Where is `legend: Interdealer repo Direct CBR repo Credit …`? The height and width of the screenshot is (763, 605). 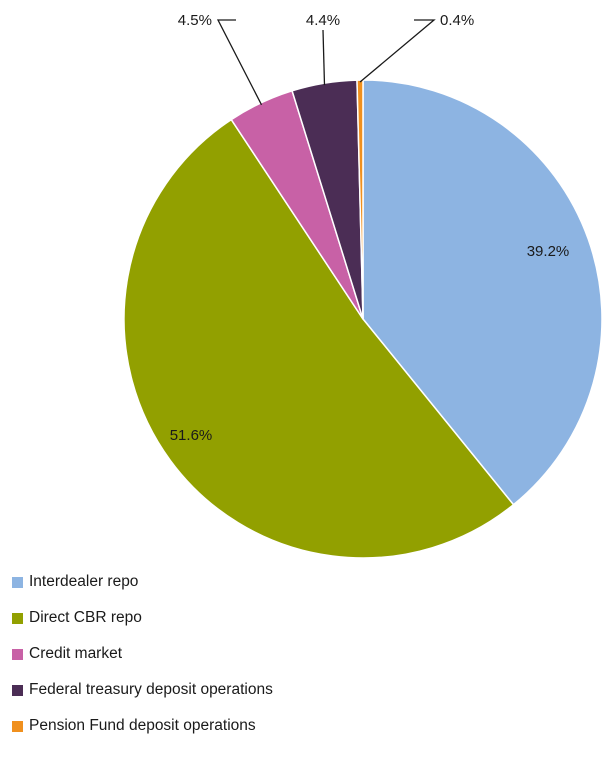 legend: Interdealer repo Direct CBR repo Credit … is located at coordinates (142, 662).